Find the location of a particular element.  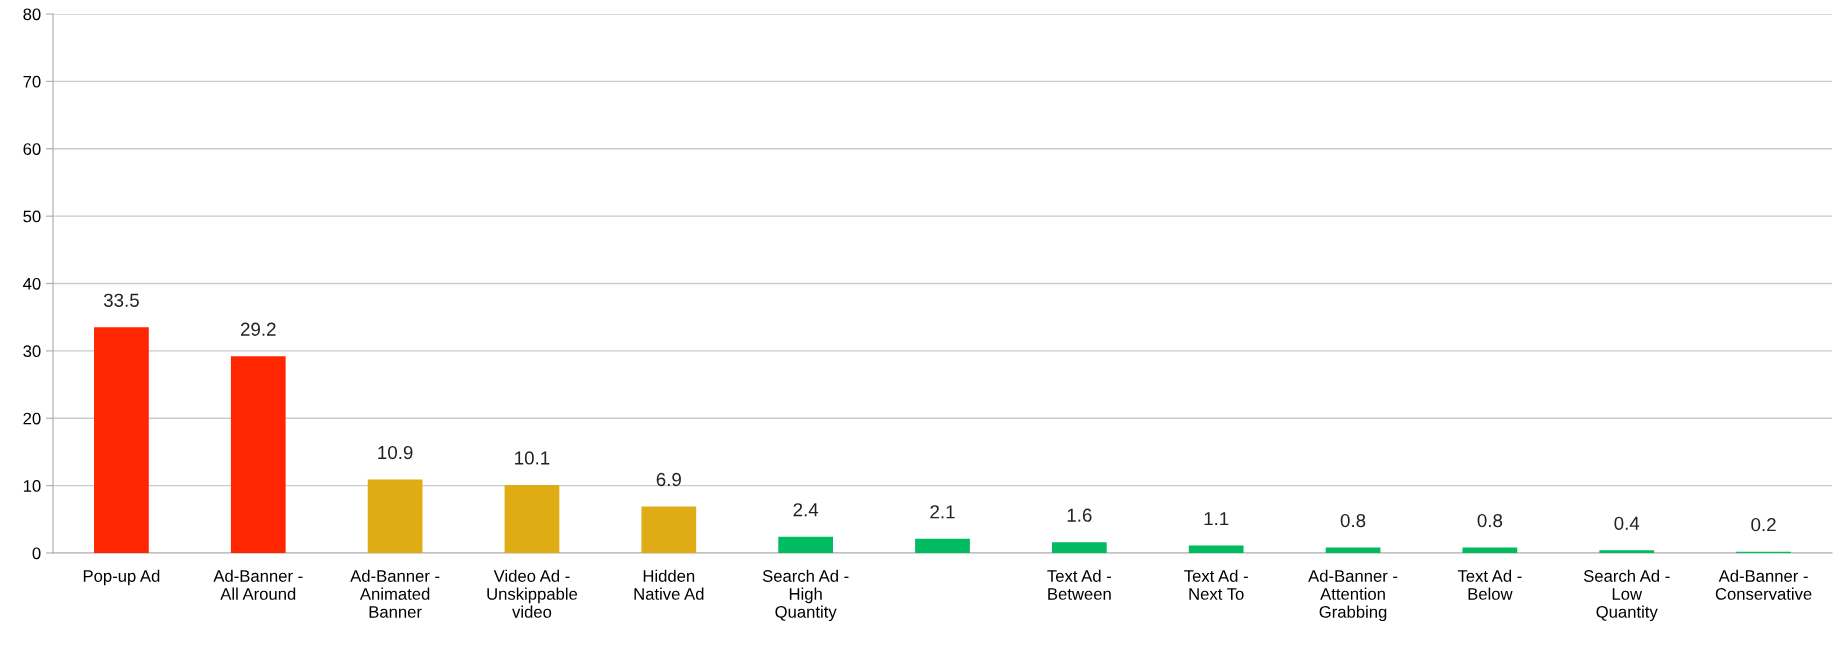

y-tick-label: 20 is located at coordinates (32, 418).